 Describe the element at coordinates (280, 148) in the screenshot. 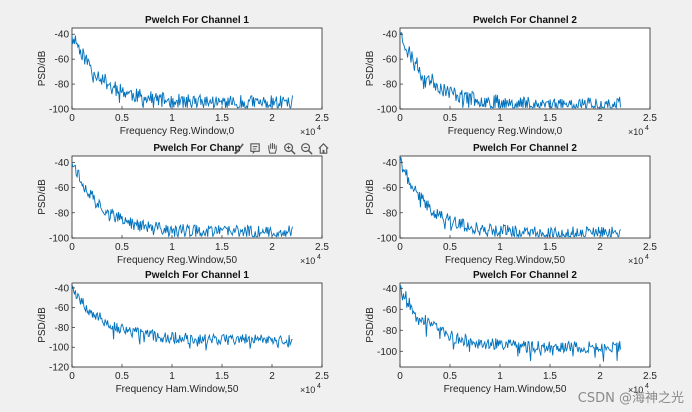

I see `axes-toolbar` at that location.